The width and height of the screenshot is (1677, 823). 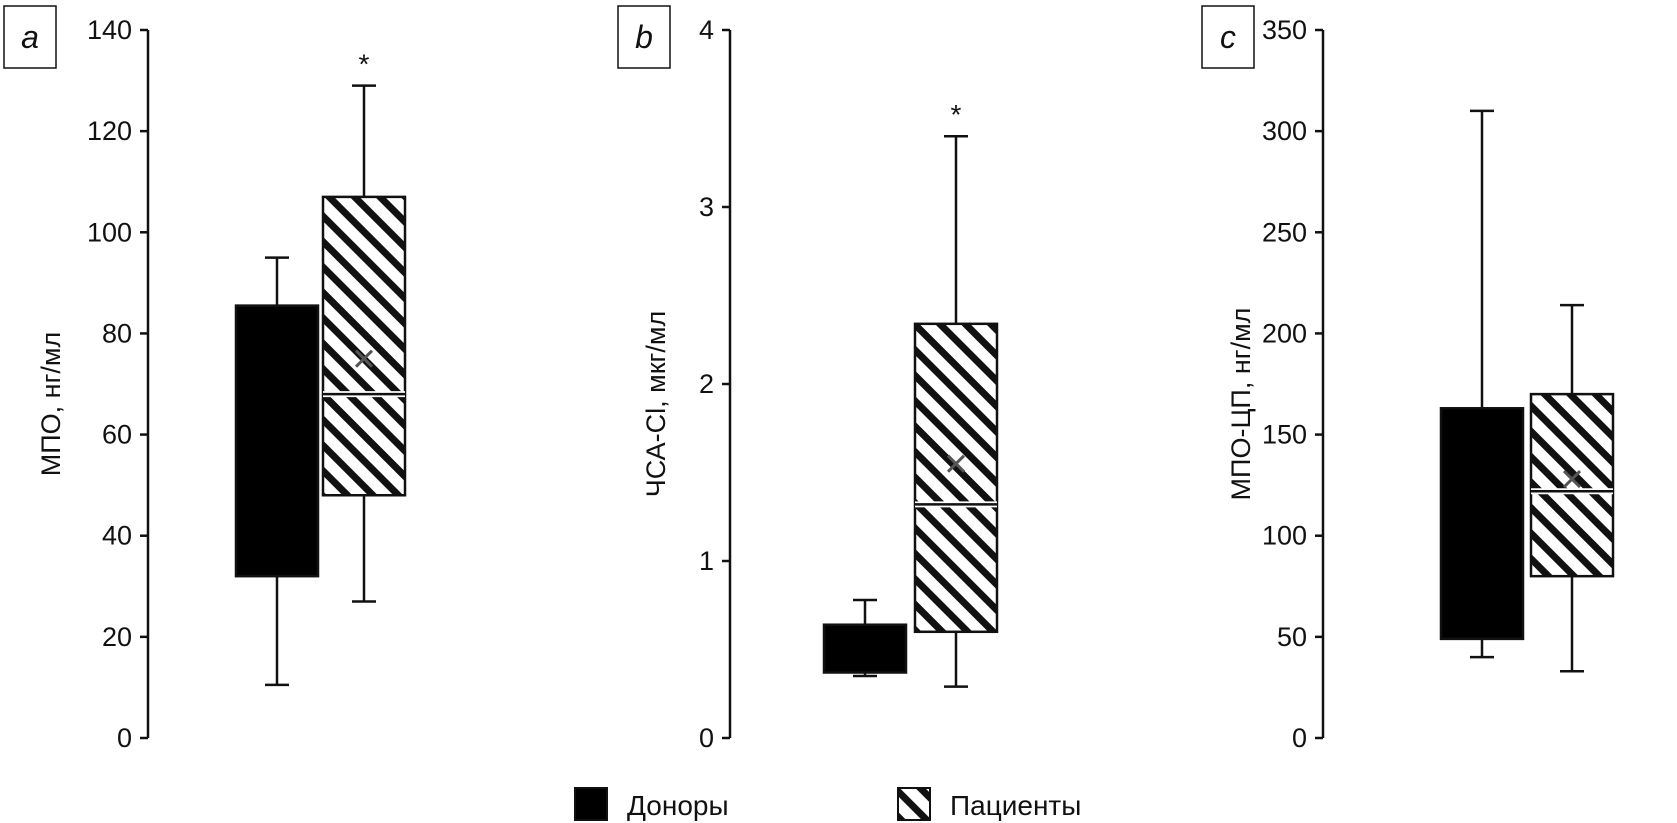 What do you see at coordinates (706, 384) in the screenshot?
I see `y-tick-label: 2` at bounding box center [706, 384].